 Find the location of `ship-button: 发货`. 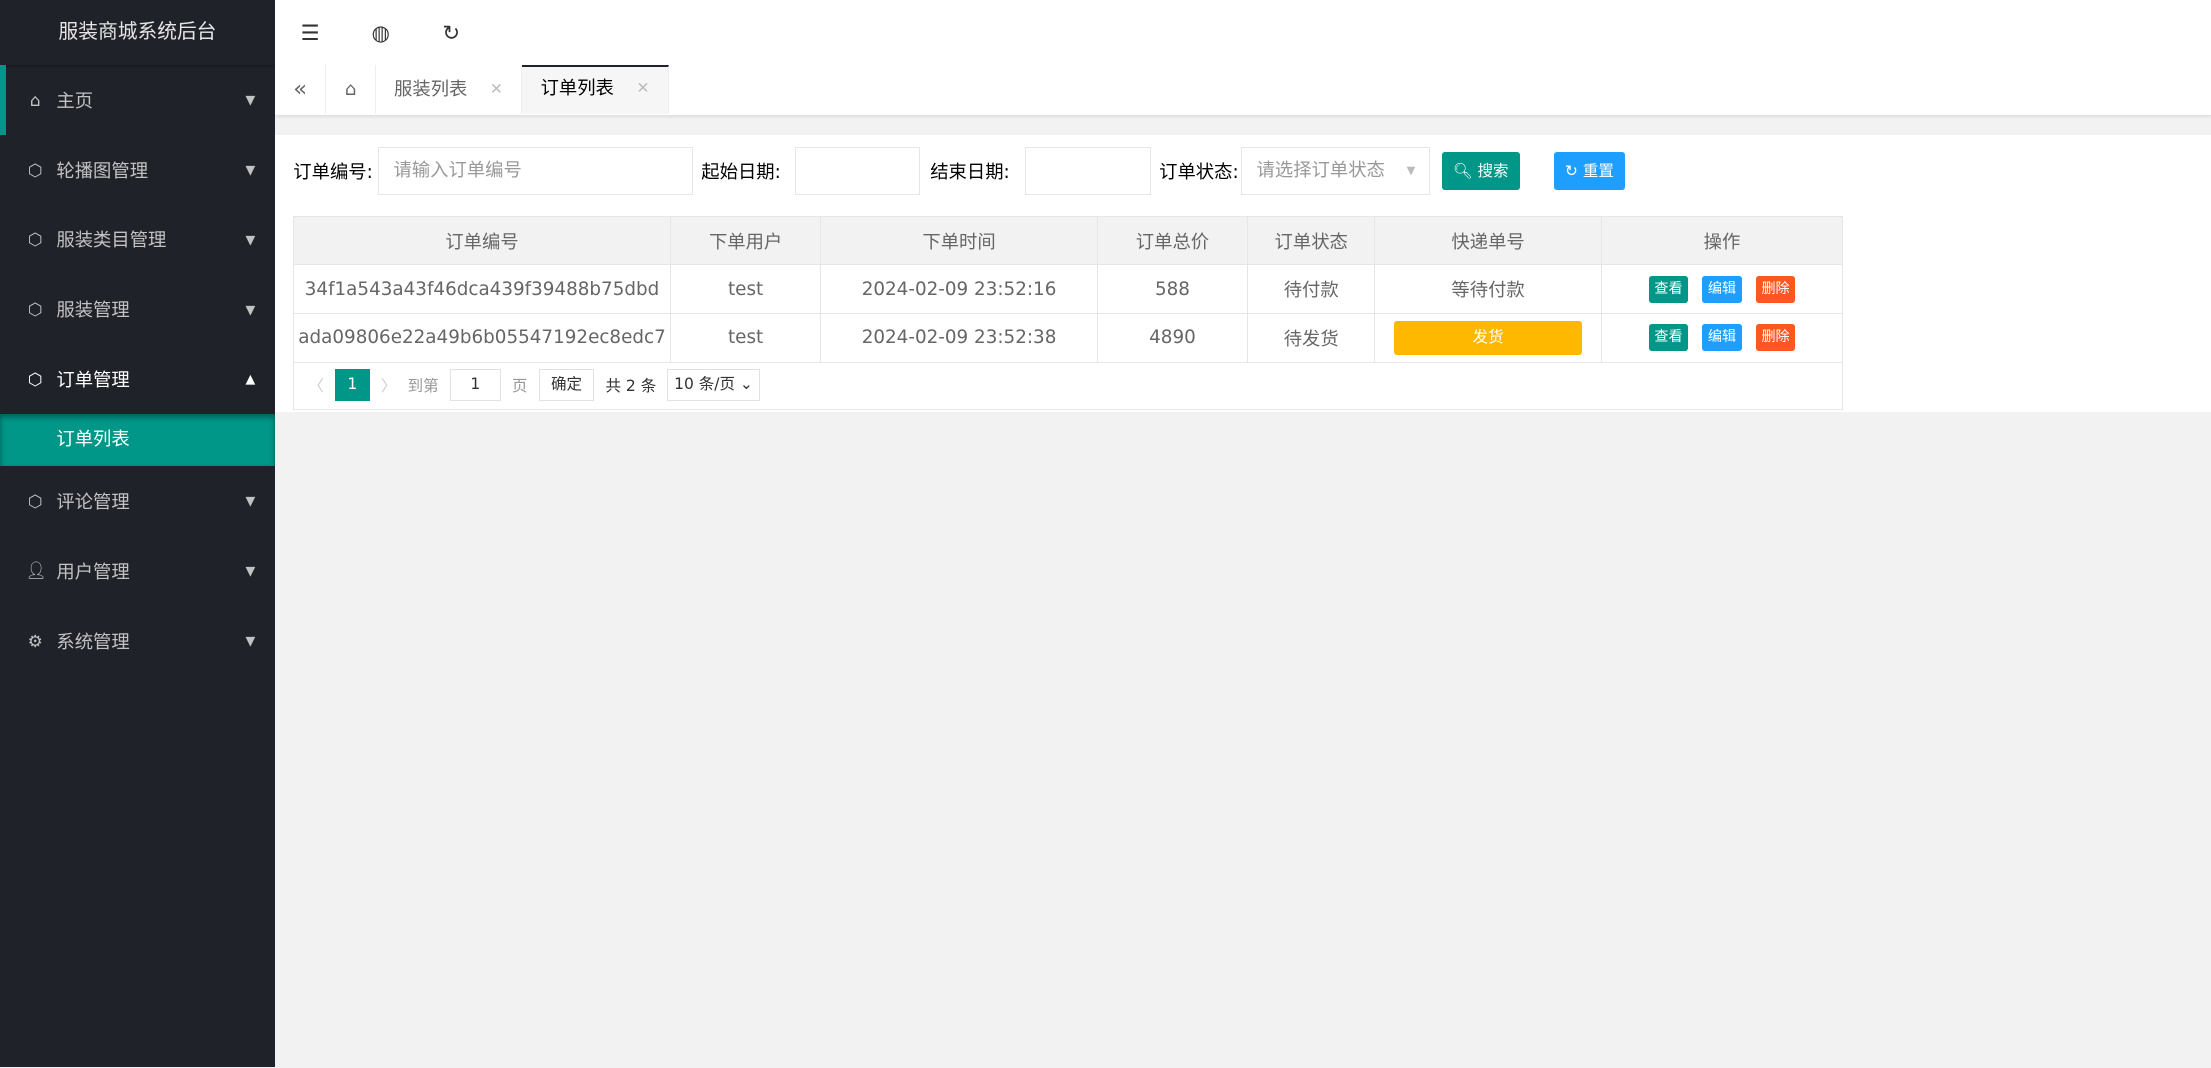

ship-button: 发货 is located at coordinates (1488, 337).